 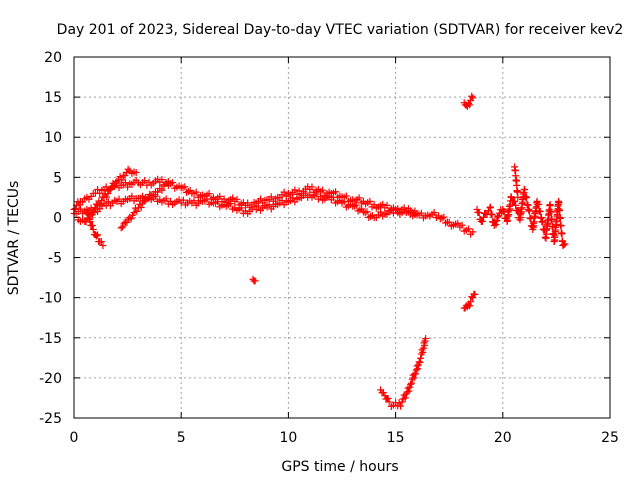 I want to click on y-tick-label: 20, so click(x=53, y=58).